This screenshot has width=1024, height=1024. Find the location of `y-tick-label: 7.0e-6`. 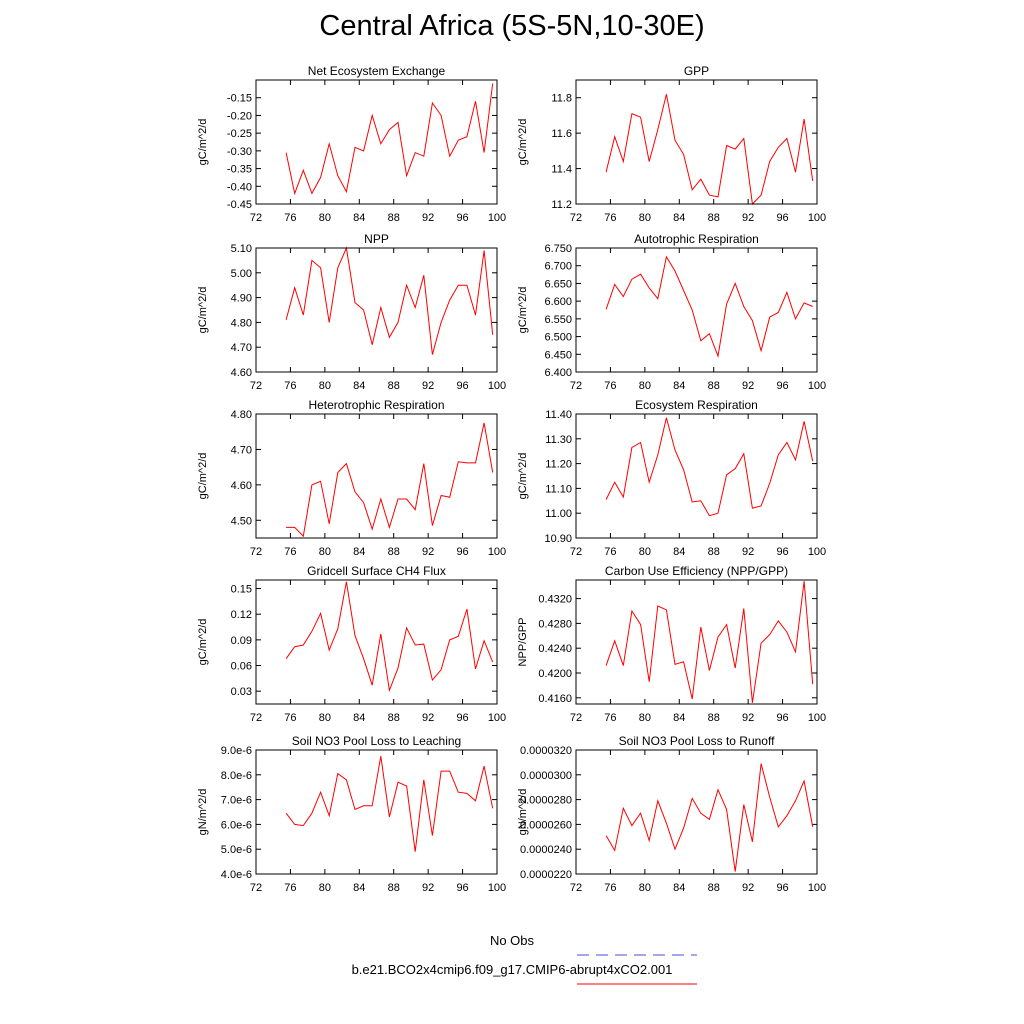

y-tick-label: 7.0e-6 is located at coordinates (236, 801).